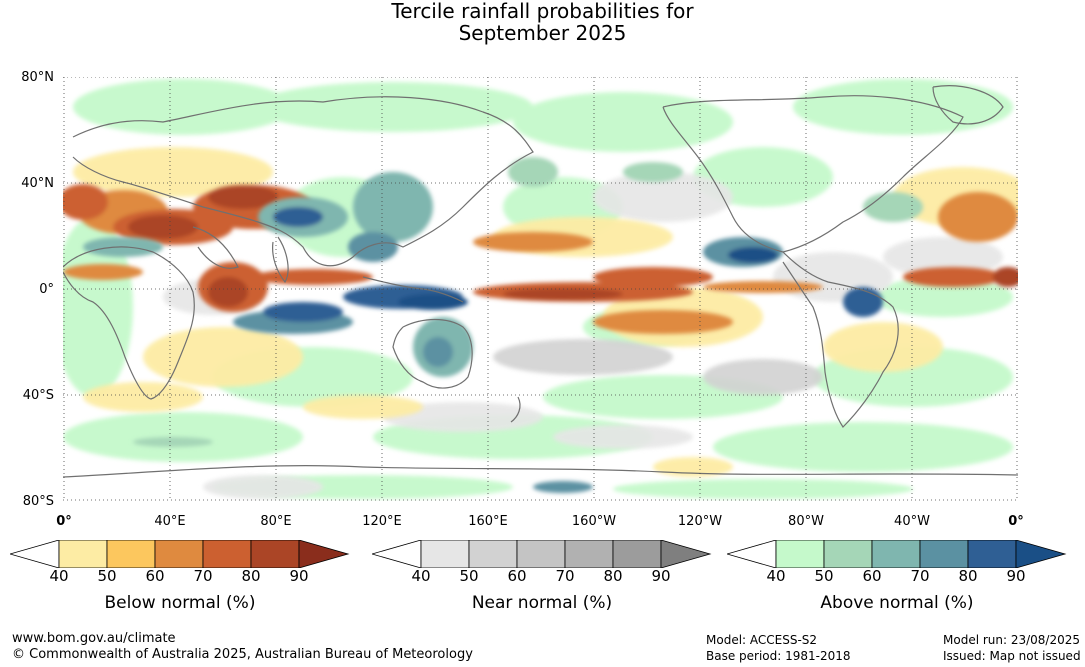  What do you see at coordinates (1012, 640) in the screenshot?
I see `model-run: Model run: 23/08/2025` at bounding box center [1012, 640].